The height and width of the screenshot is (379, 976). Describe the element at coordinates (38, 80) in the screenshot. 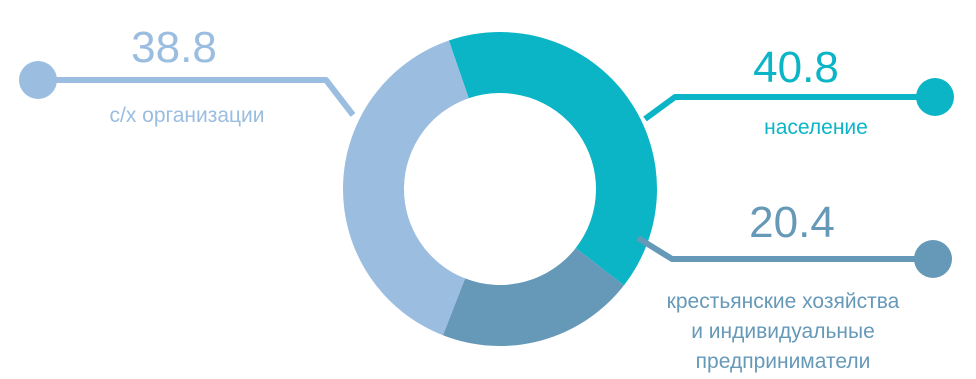

I see `leader-dot-sh-organizacii` at that location.